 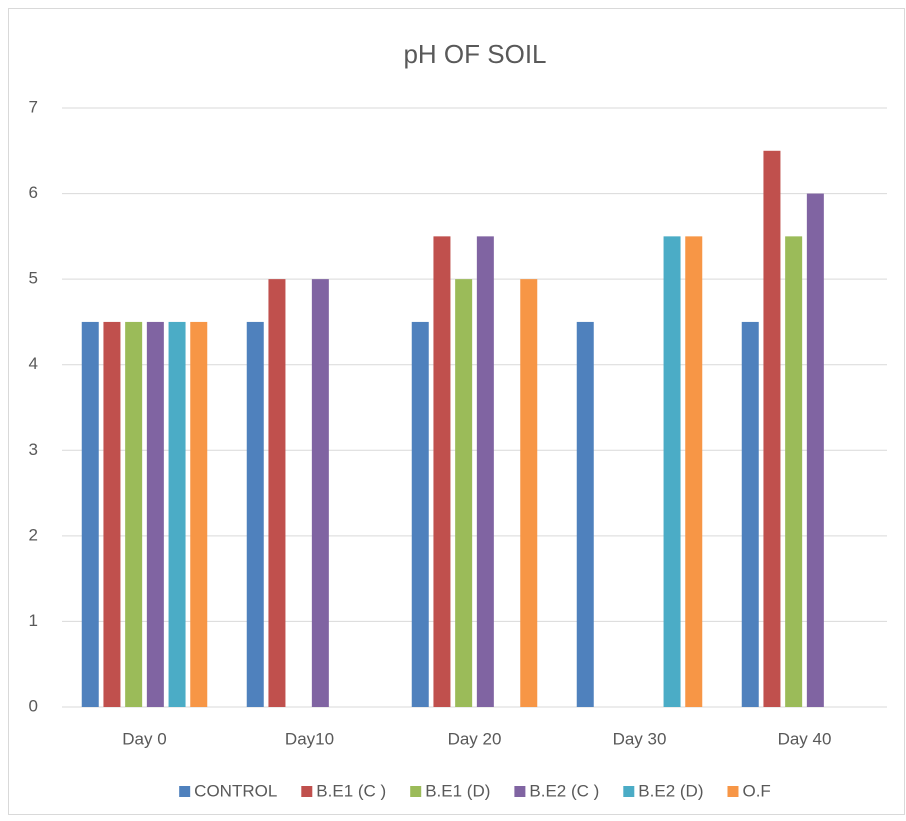 What do you see at coordinates (33, 534) in the screenshot?
I see `y-tick-label: 2` at bounding box center [33, 534].